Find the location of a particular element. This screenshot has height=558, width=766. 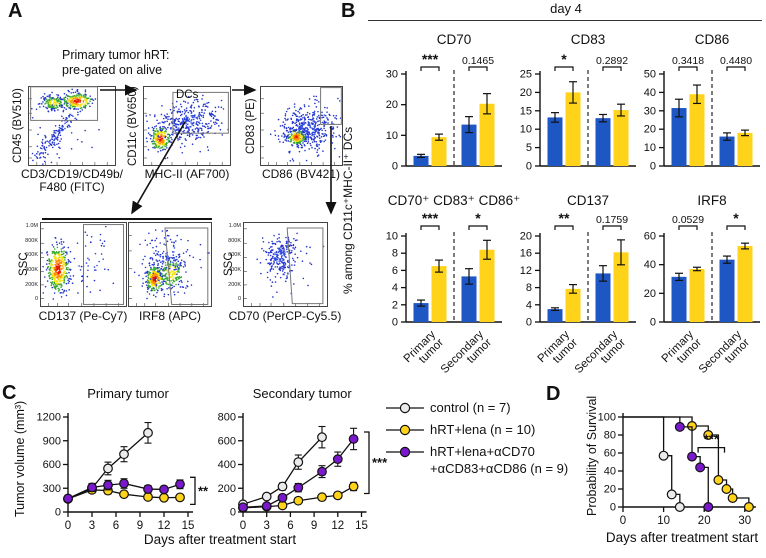

svg-text: 200 is located at coordinates (227, 489).